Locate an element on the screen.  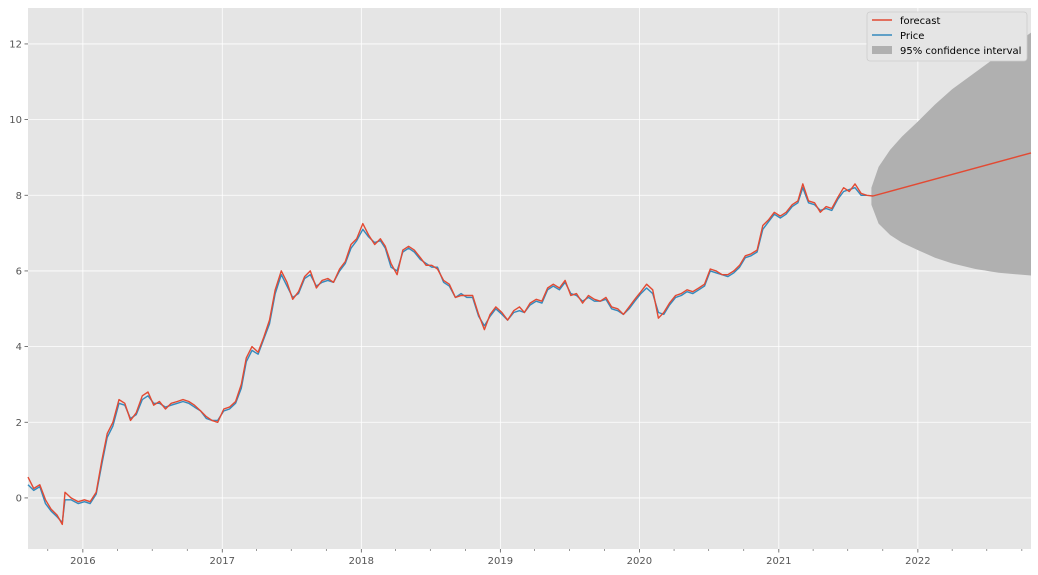
x-tick-label-2022: 2022 is located at coordinates (917, 561).